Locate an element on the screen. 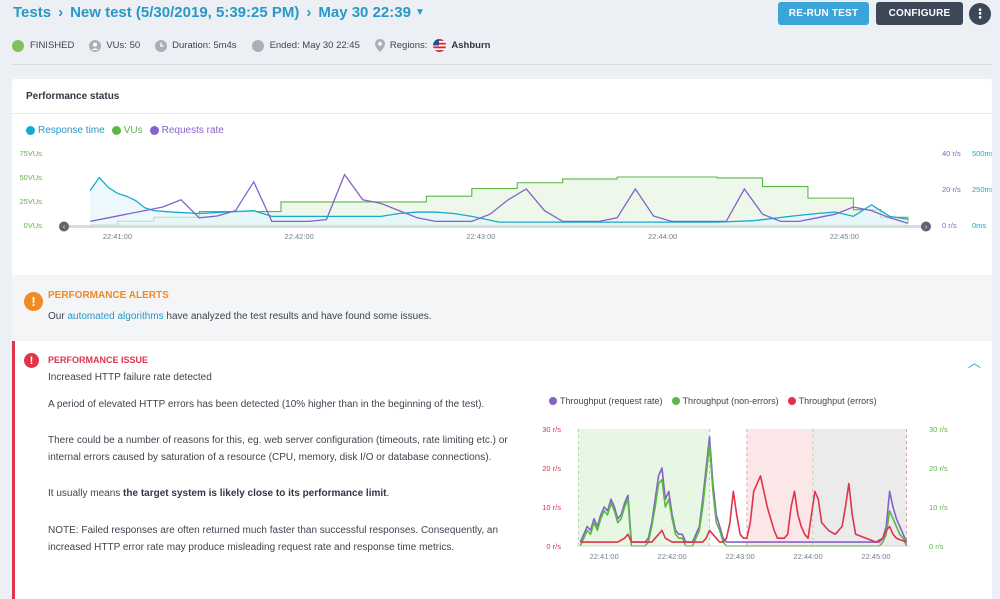 The width and height of the screenshot is (1000, 599). location-pin-icon is located at coordinates (379, 45).